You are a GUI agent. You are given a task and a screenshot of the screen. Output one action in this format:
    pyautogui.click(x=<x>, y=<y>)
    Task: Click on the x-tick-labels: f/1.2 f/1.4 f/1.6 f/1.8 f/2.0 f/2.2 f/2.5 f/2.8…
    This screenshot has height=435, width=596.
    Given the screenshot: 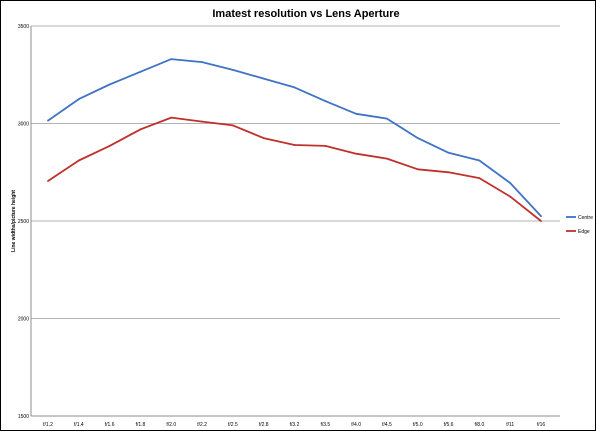 What is the action you would take?
    pyautogui.click(x=294, y=425)
    